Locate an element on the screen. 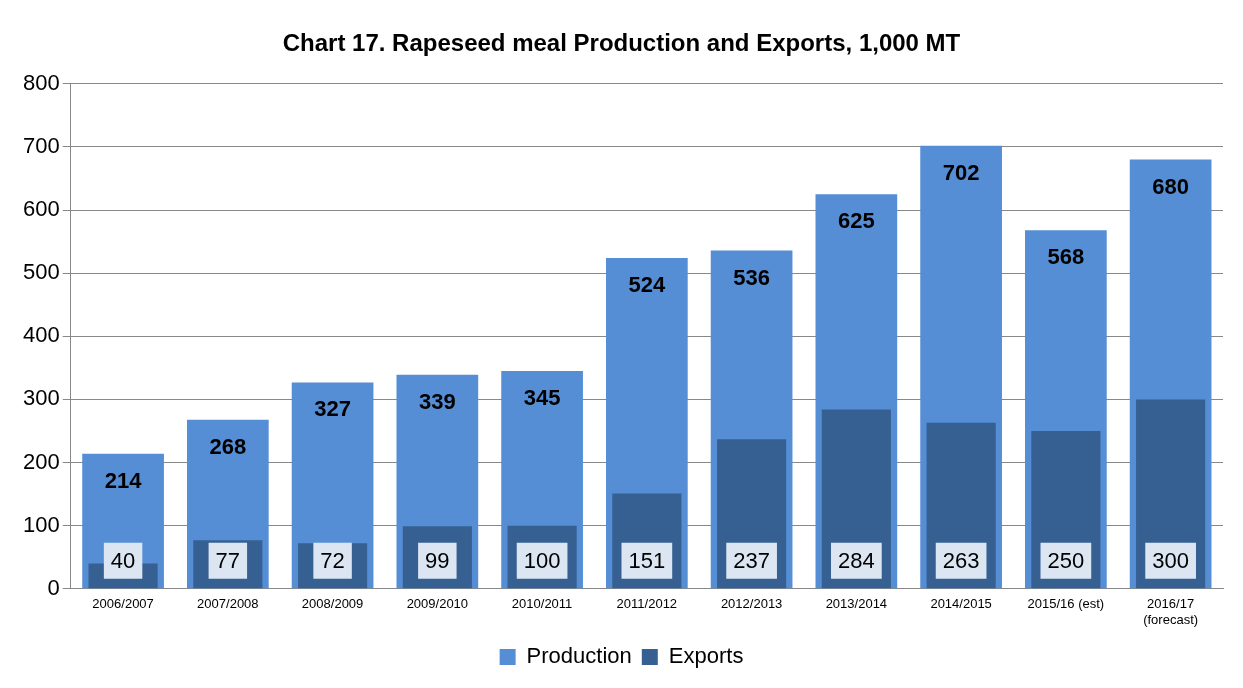 This screenshot has height=688, width=1243. y-tick-label: 800 is located at coordinates (41, 82).